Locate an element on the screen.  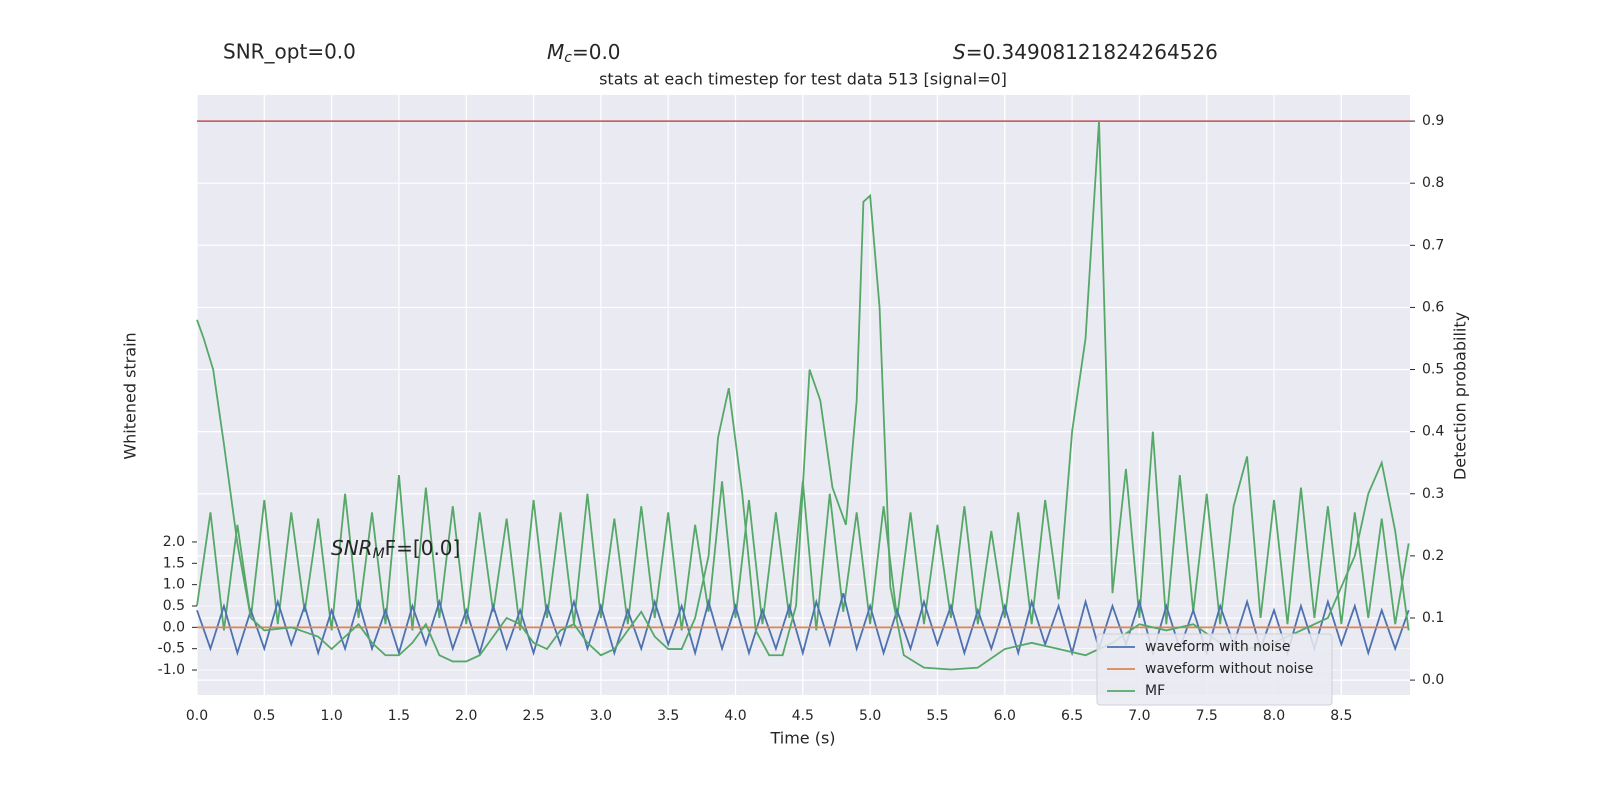
annotation-symbol: SNR is located at coordinates (352, 548).